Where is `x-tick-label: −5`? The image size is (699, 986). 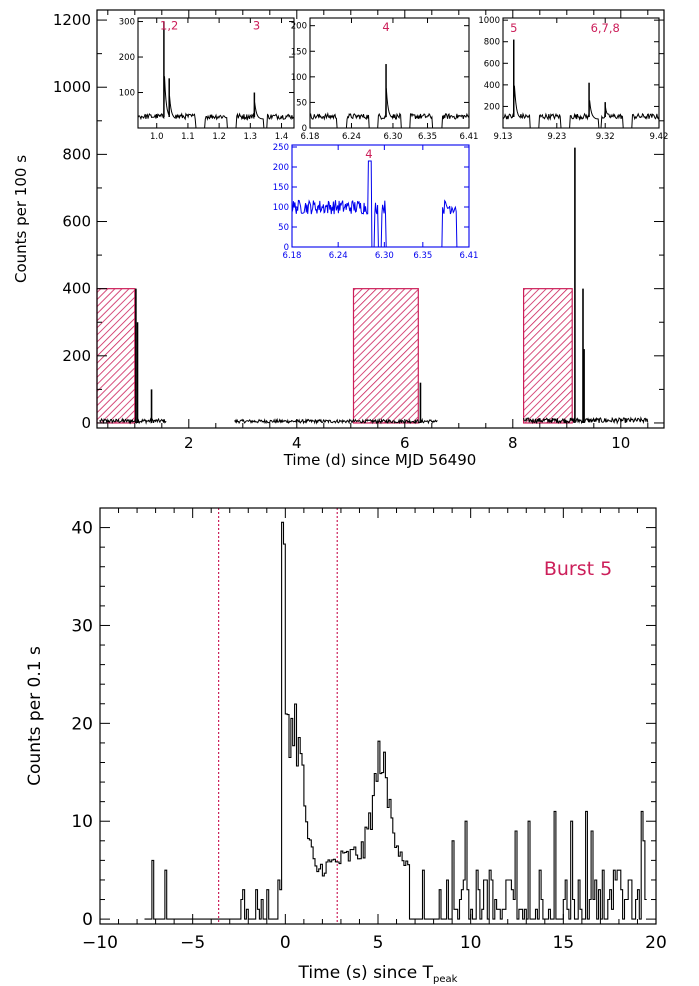 x-tick-label: −5 is located at coordinates (192, 943).